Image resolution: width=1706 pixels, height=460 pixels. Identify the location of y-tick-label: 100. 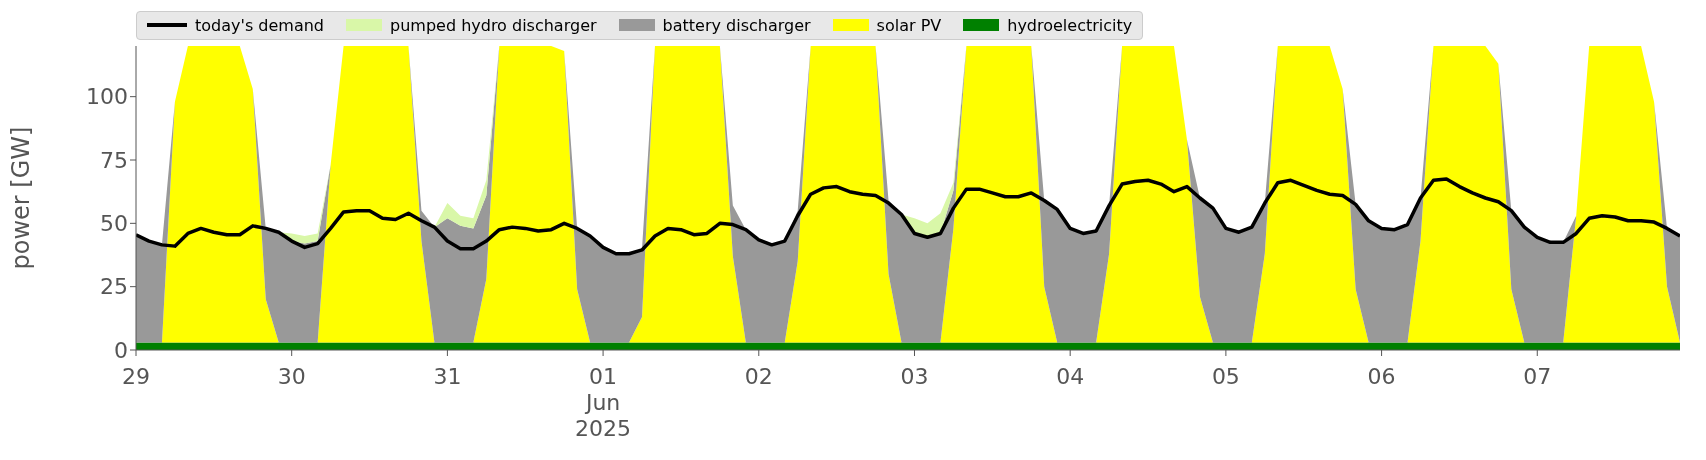
(107, 97).